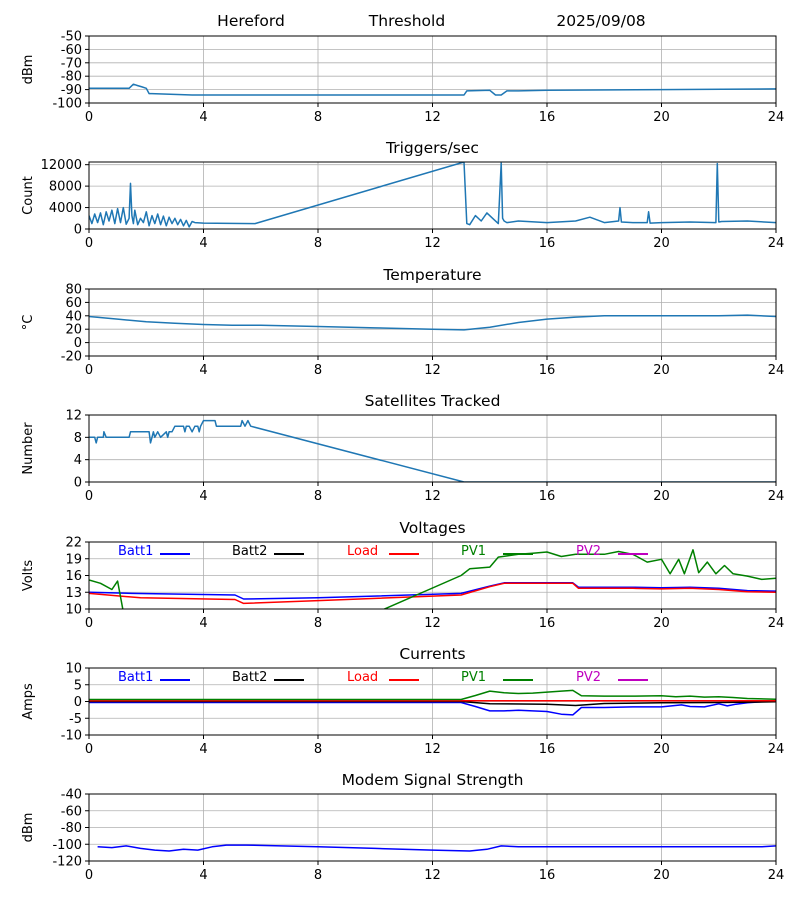 This screenshot has width=800, height=900. Describe the element at coordinates (251, 21) in the screenshot. I see `station-name: Hereford` at that location.